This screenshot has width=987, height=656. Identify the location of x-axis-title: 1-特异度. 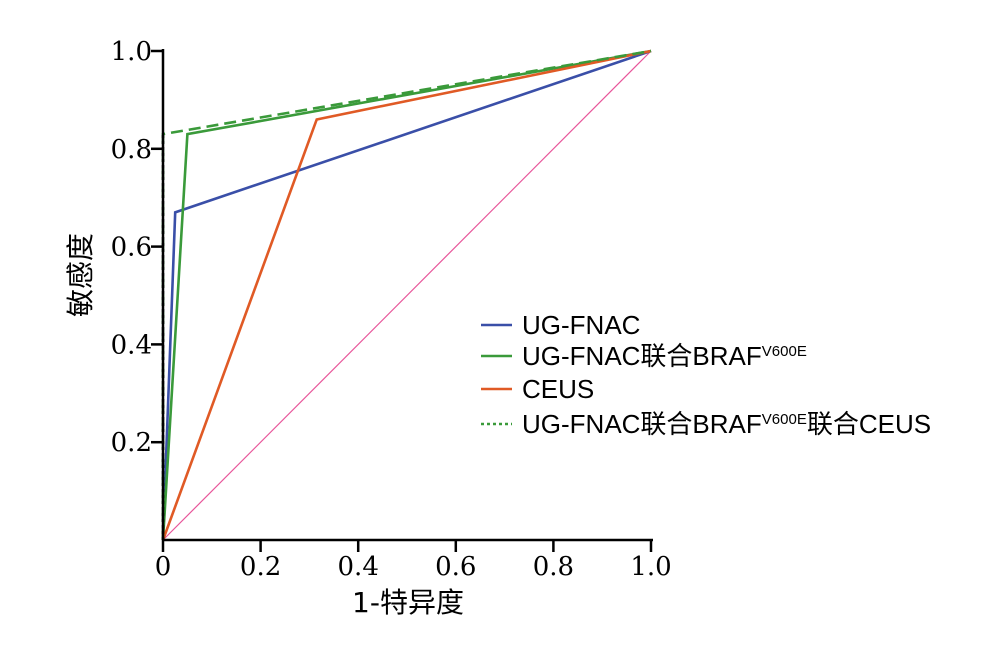
(408, 602).